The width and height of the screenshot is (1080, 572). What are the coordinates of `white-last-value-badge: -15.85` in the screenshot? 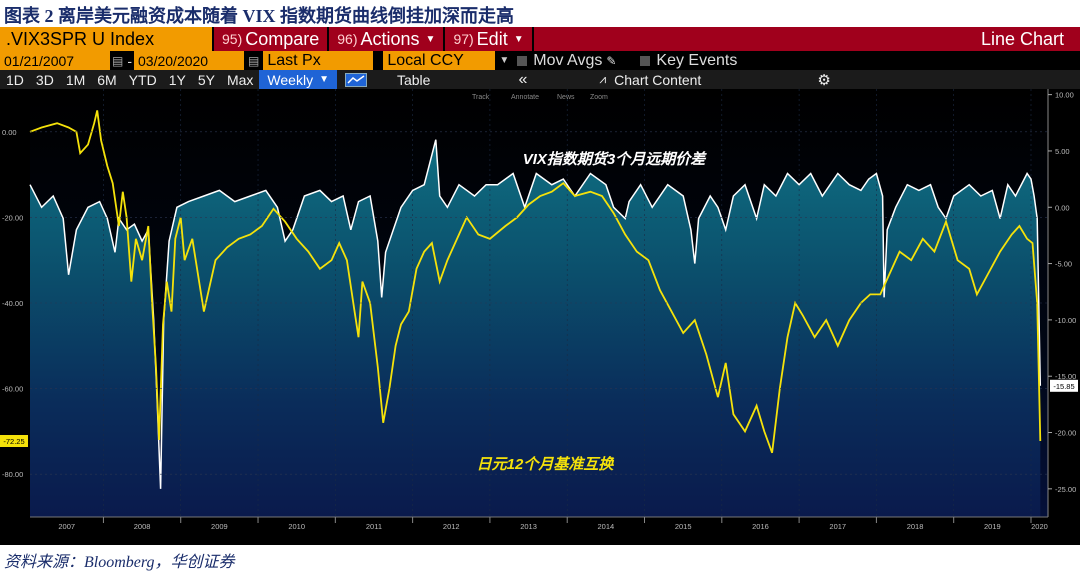 It's located at (1064, 385).